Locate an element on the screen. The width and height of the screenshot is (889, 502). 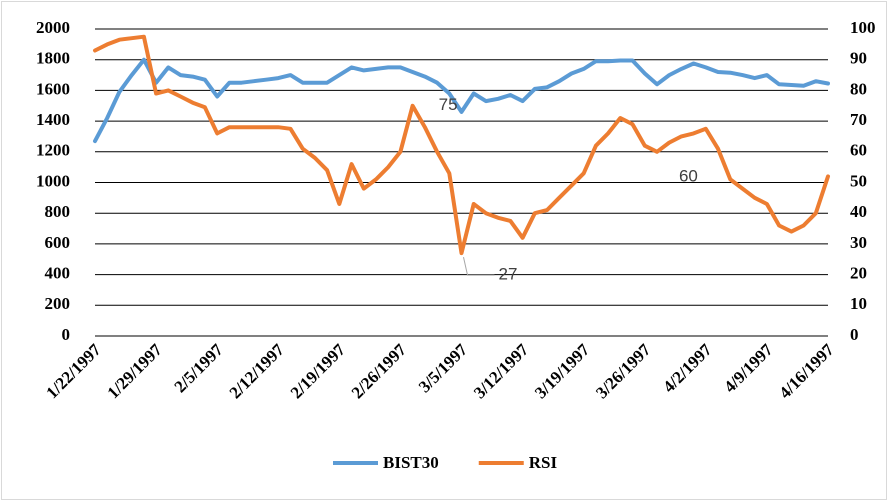
y2-tick-label: 30 is located at coordinates (858, 242).